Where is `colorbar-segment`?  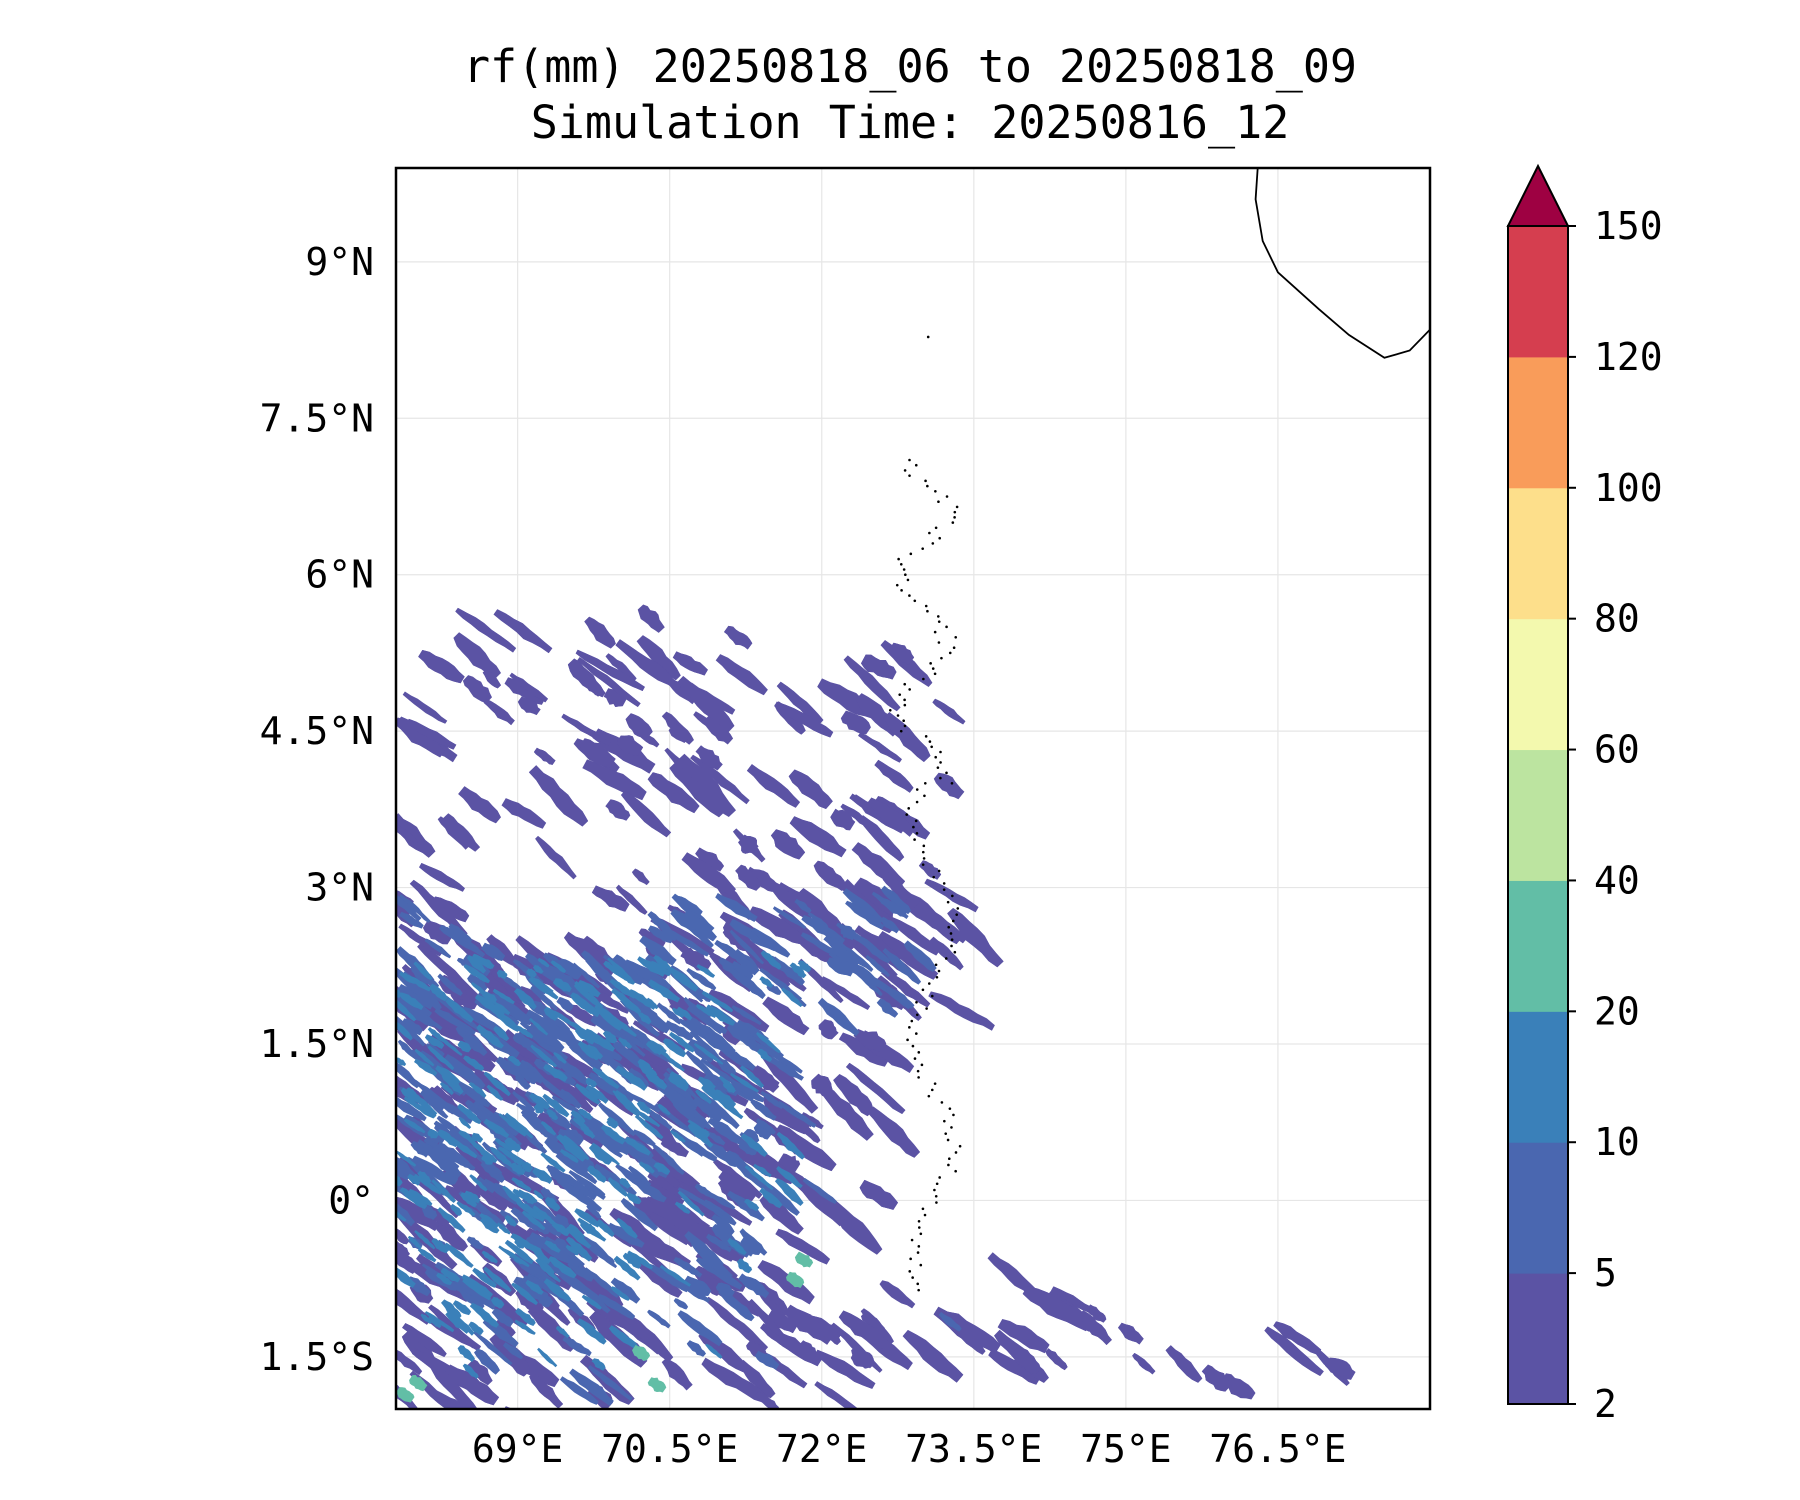 colorbar-segment is located at coordinates (1538, 1208).